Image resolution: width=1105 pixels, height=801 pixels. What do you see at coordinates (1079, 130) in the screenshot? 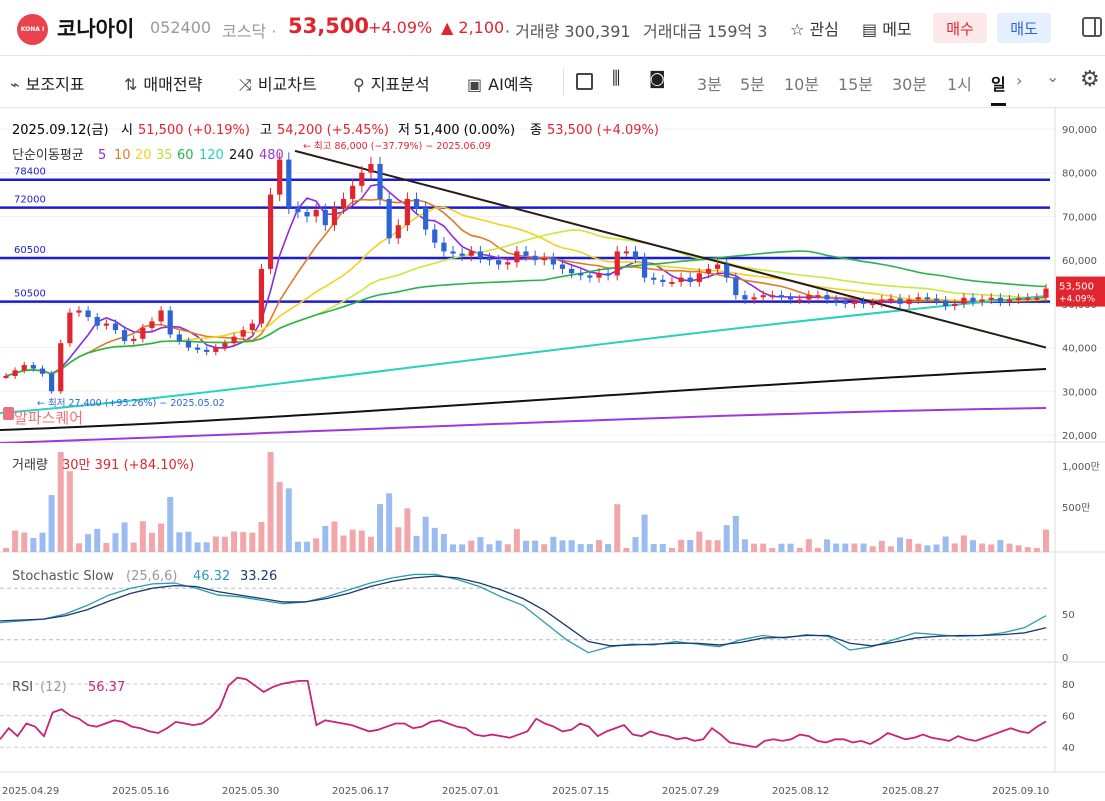
I see `price-tick: 90,000` at bounding box center [1079, 130].